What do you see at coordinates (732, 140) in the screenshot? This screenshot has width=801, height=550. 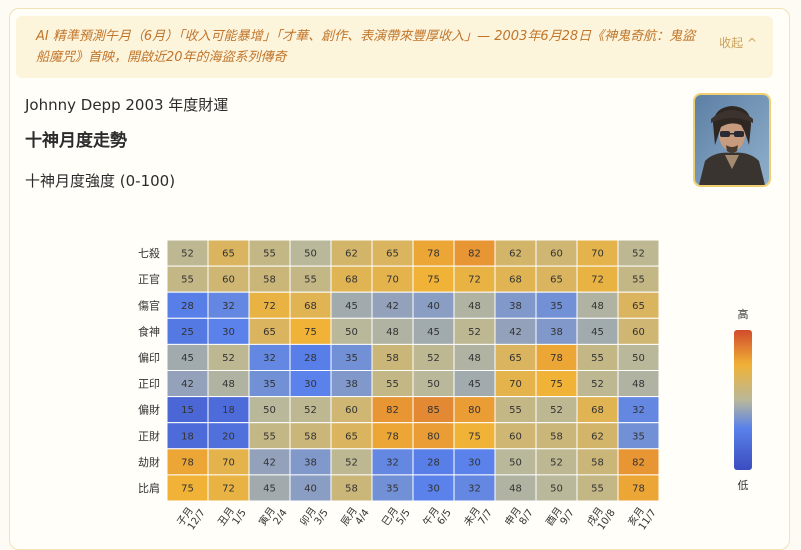 I see `portrait-photo-icon` at bounding box center [732, 140].